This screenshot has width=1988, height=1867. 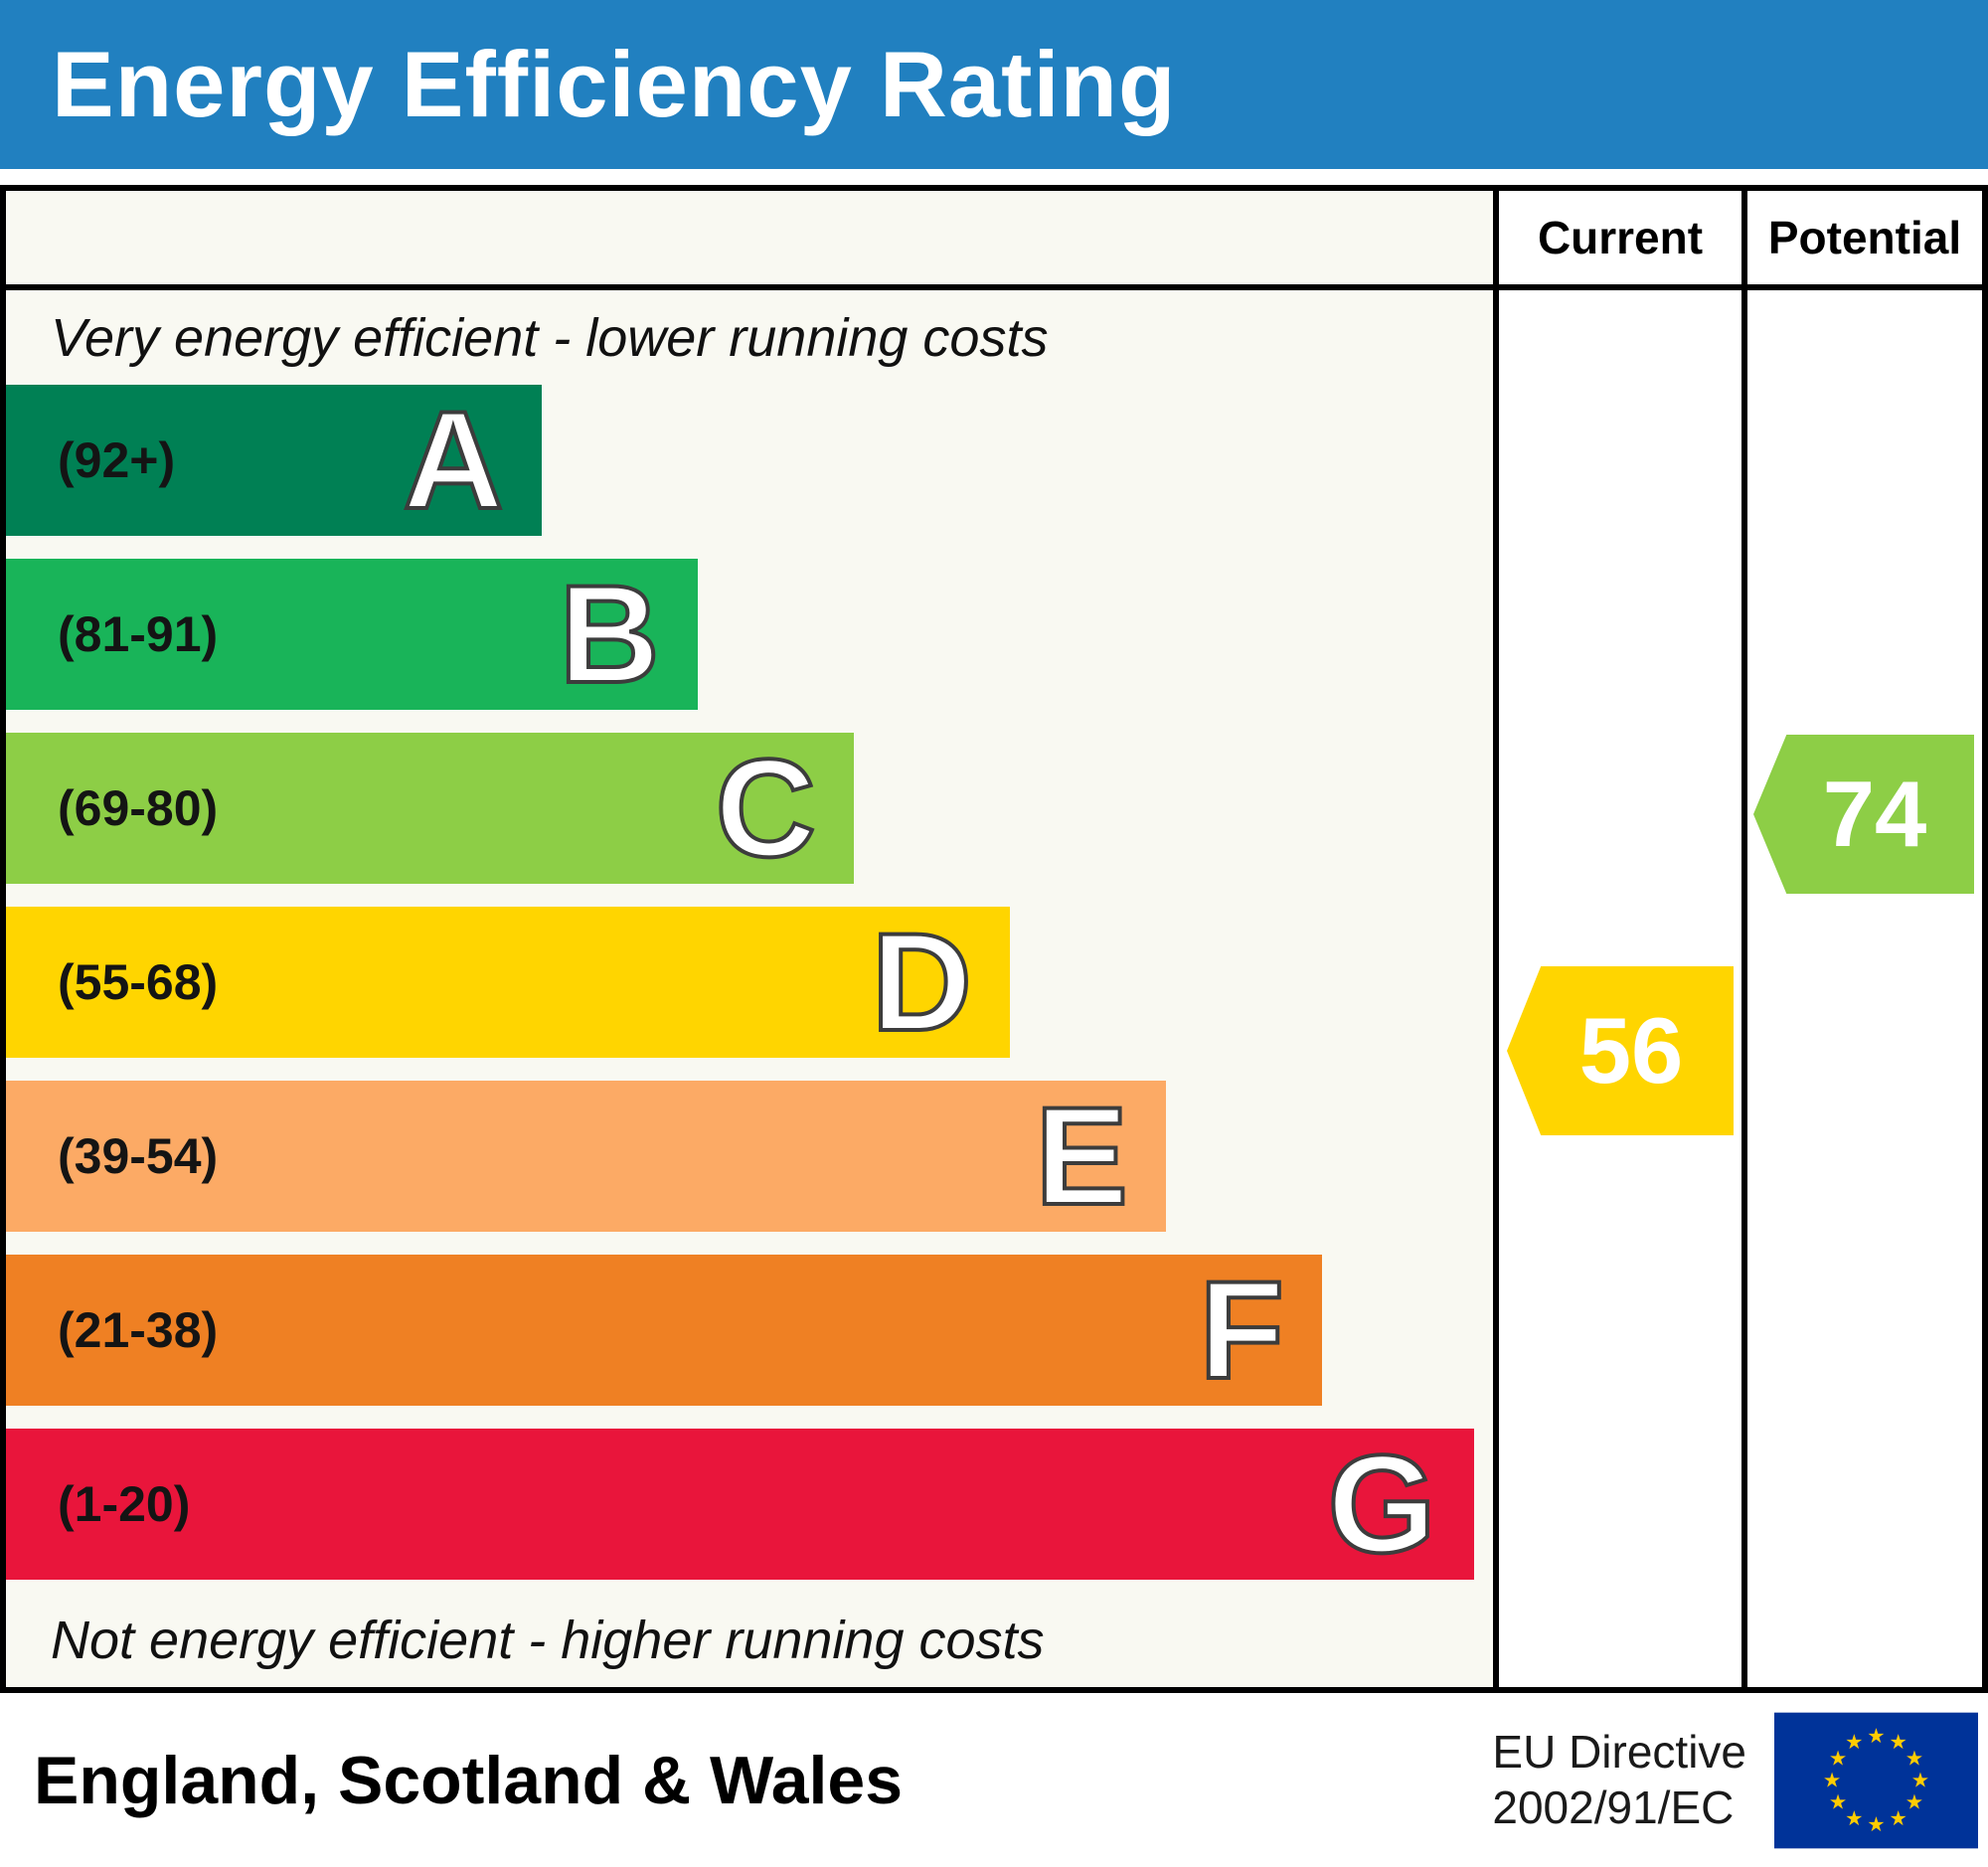 What do you see at coordinates (1613, 1807) in the screenshot?
I see `eu-directive-line2: 2002/91/EC` at bounding box center [1613, 1807].